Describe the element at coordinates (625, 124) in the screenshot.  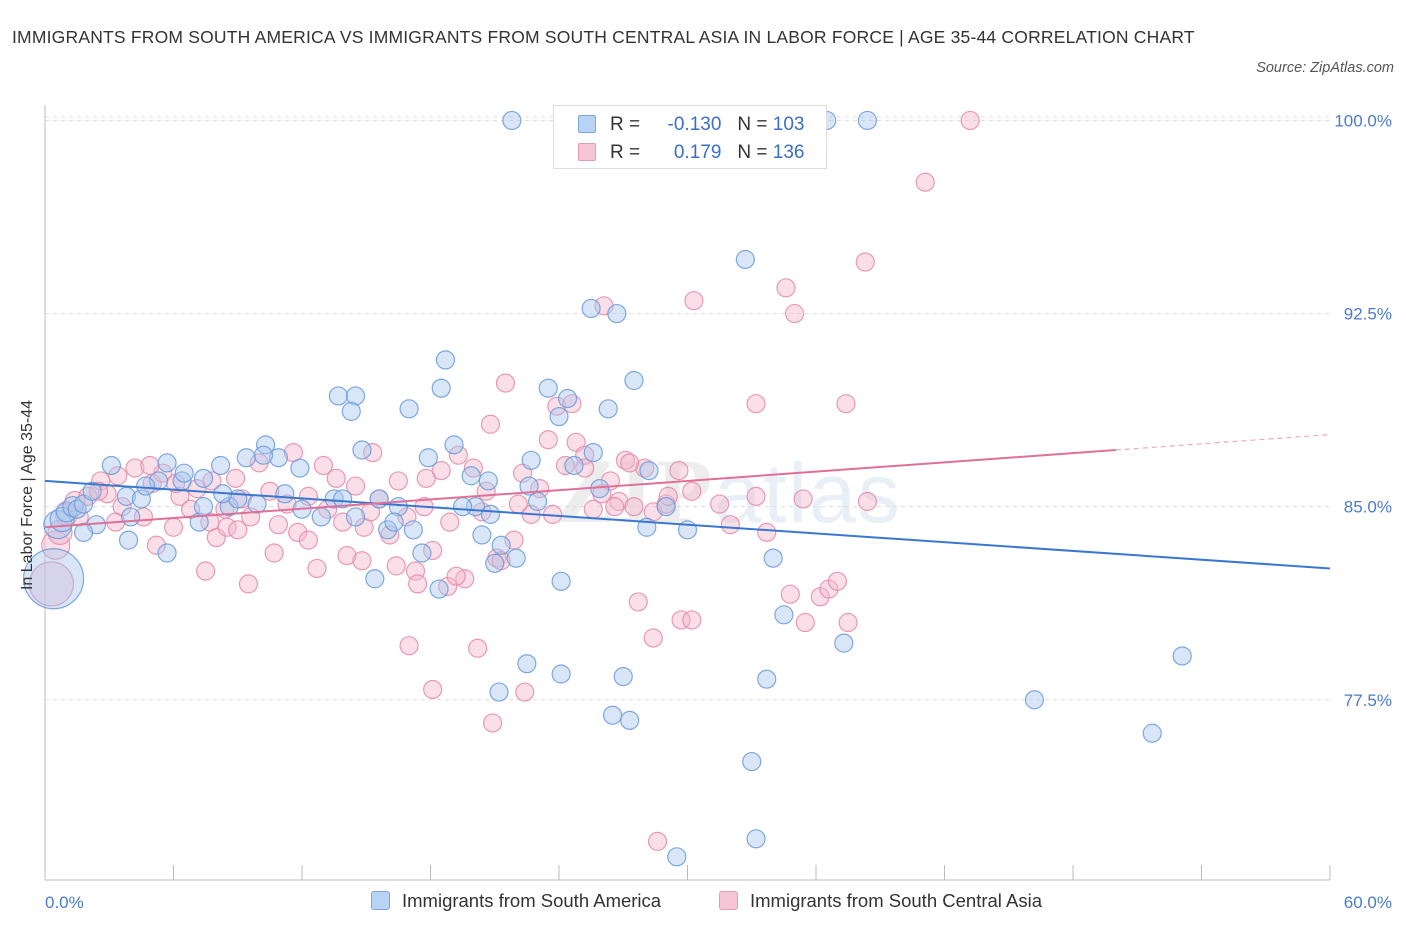
I see `legend-r-label: R =` at that location.